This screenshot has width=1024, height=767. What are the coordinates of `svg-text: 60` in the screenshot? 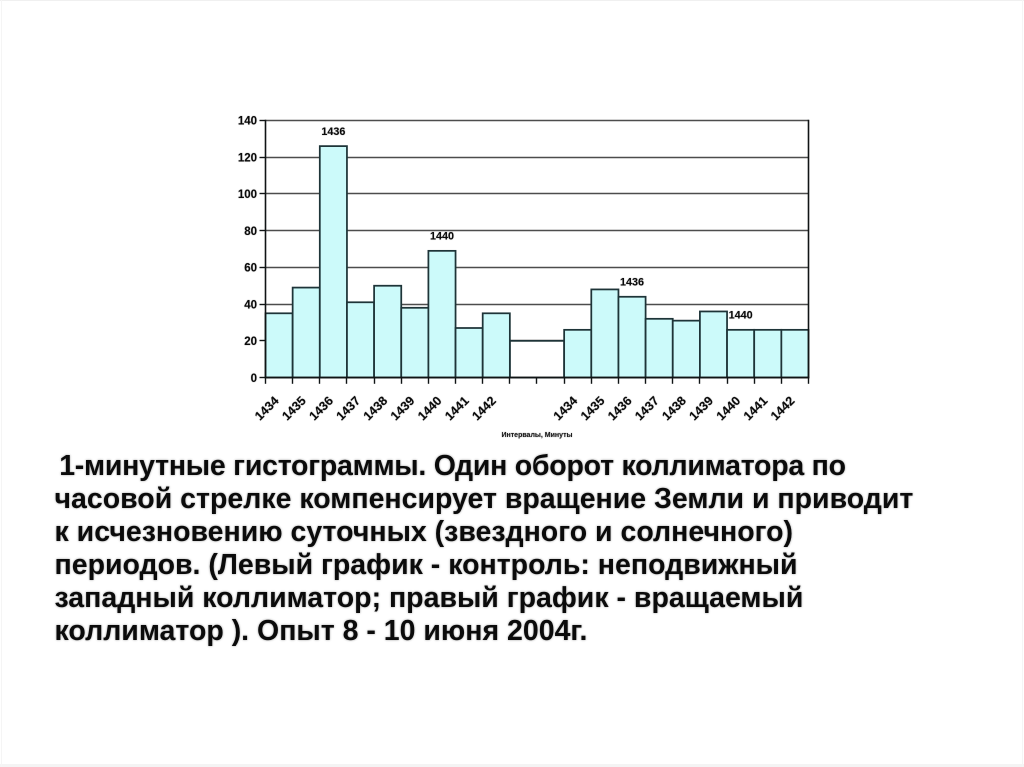 It's located at (250, 269).